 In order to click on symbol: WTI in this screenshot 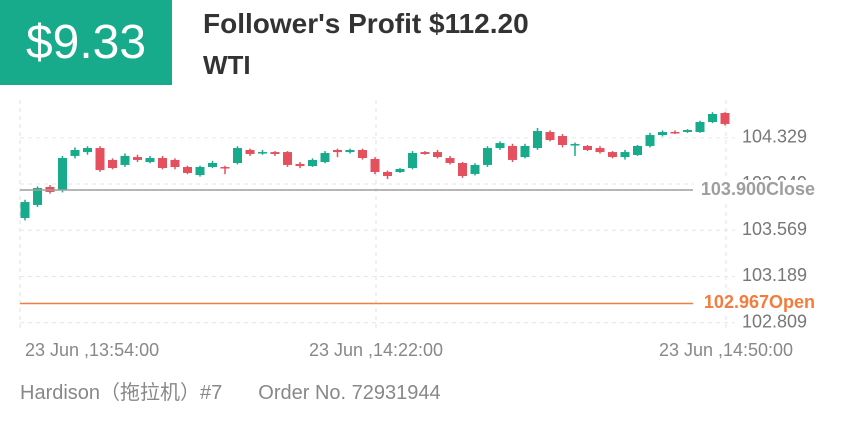, I will do `click(227, 65)`.